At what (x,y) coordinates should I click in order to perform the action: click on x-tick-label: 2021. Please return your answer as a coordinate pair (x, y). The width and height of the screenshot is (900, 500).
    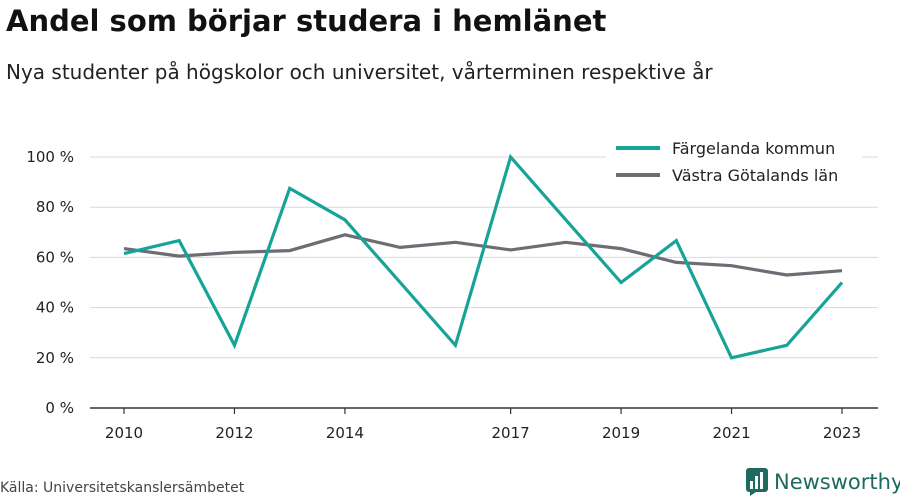
    Looking at the image, I should click on (731, 433).